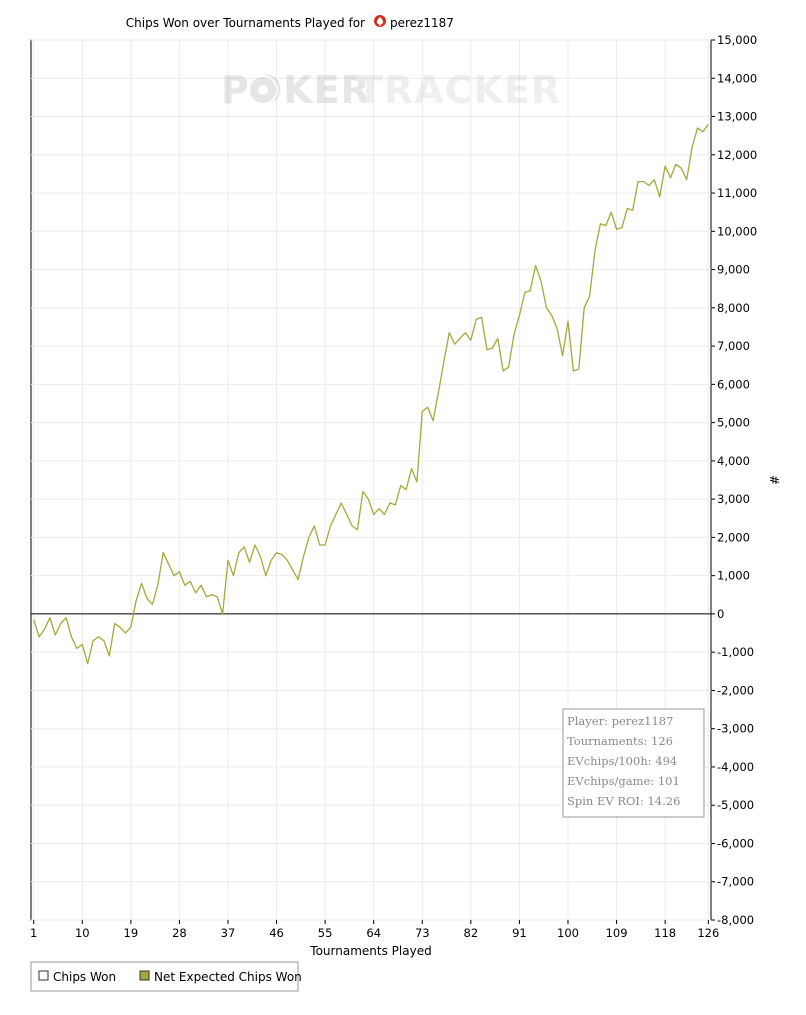 The height and width of the screenshot is (1015, 806). I want to click on stats-line: EVchips/100h: 494, so click(622, 761).